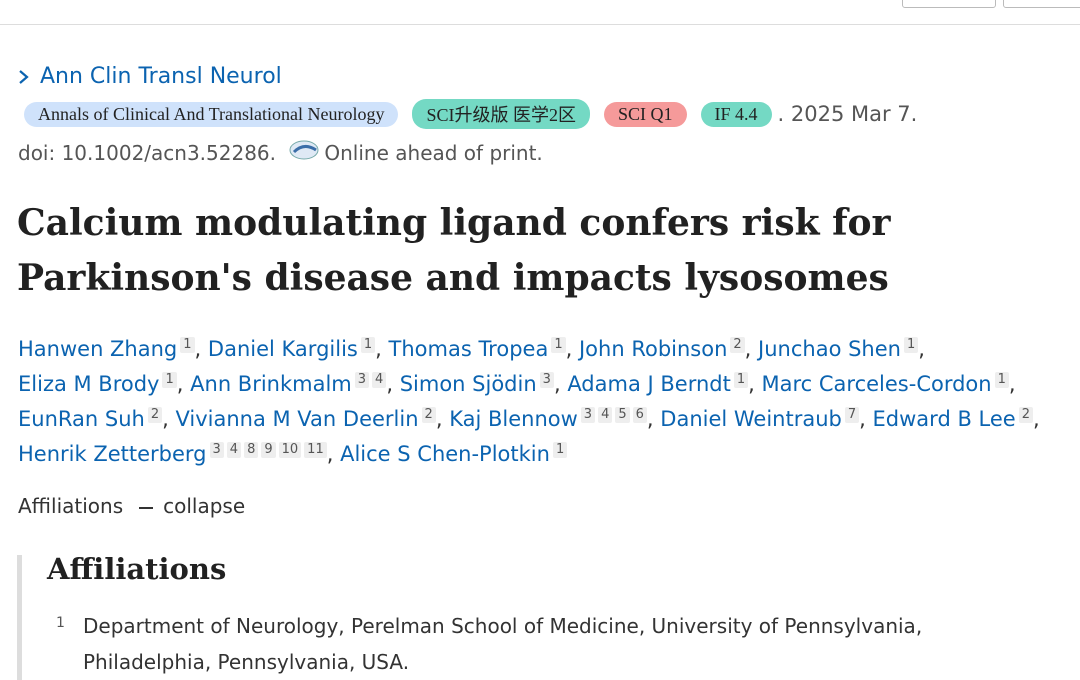 This screenshot has width=1080, height=680. What do you see at coordinates (639, 415) in the screenshot?
I see `affiliation-ref: 6` at bounding box center [639, 415].